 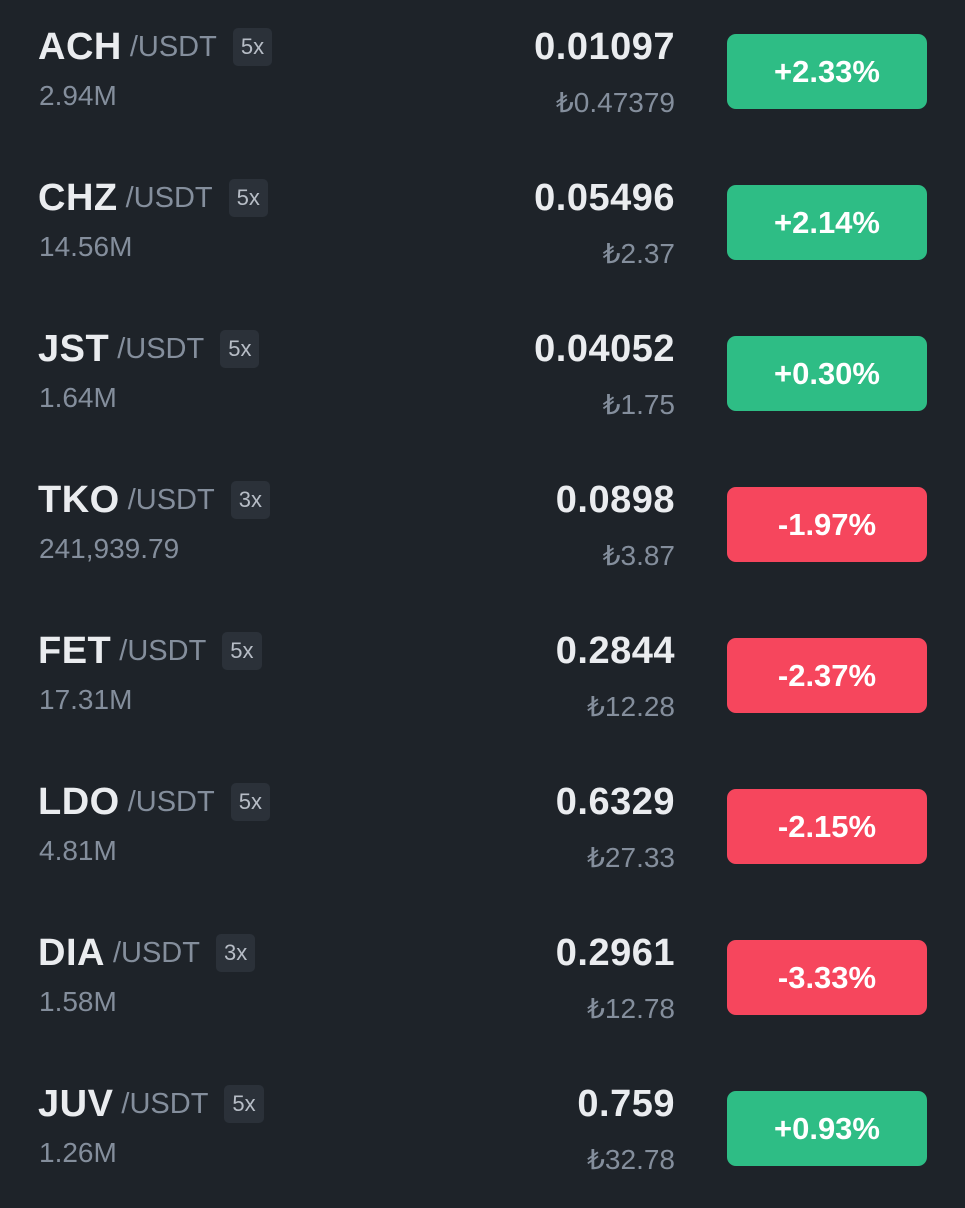 I want to click on change-percent-button: +2.33%, so click(x=827, y=71).